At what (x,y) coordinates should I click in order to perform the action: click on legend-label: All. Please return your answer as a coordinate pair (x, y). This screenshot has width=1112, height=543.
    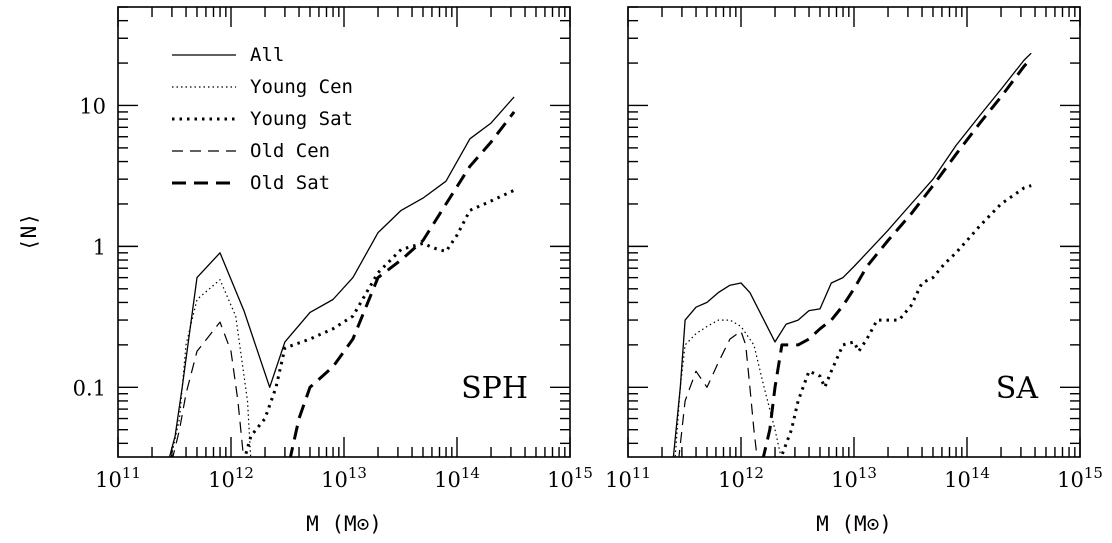
    Looking at the image, I should click on (267, 55).